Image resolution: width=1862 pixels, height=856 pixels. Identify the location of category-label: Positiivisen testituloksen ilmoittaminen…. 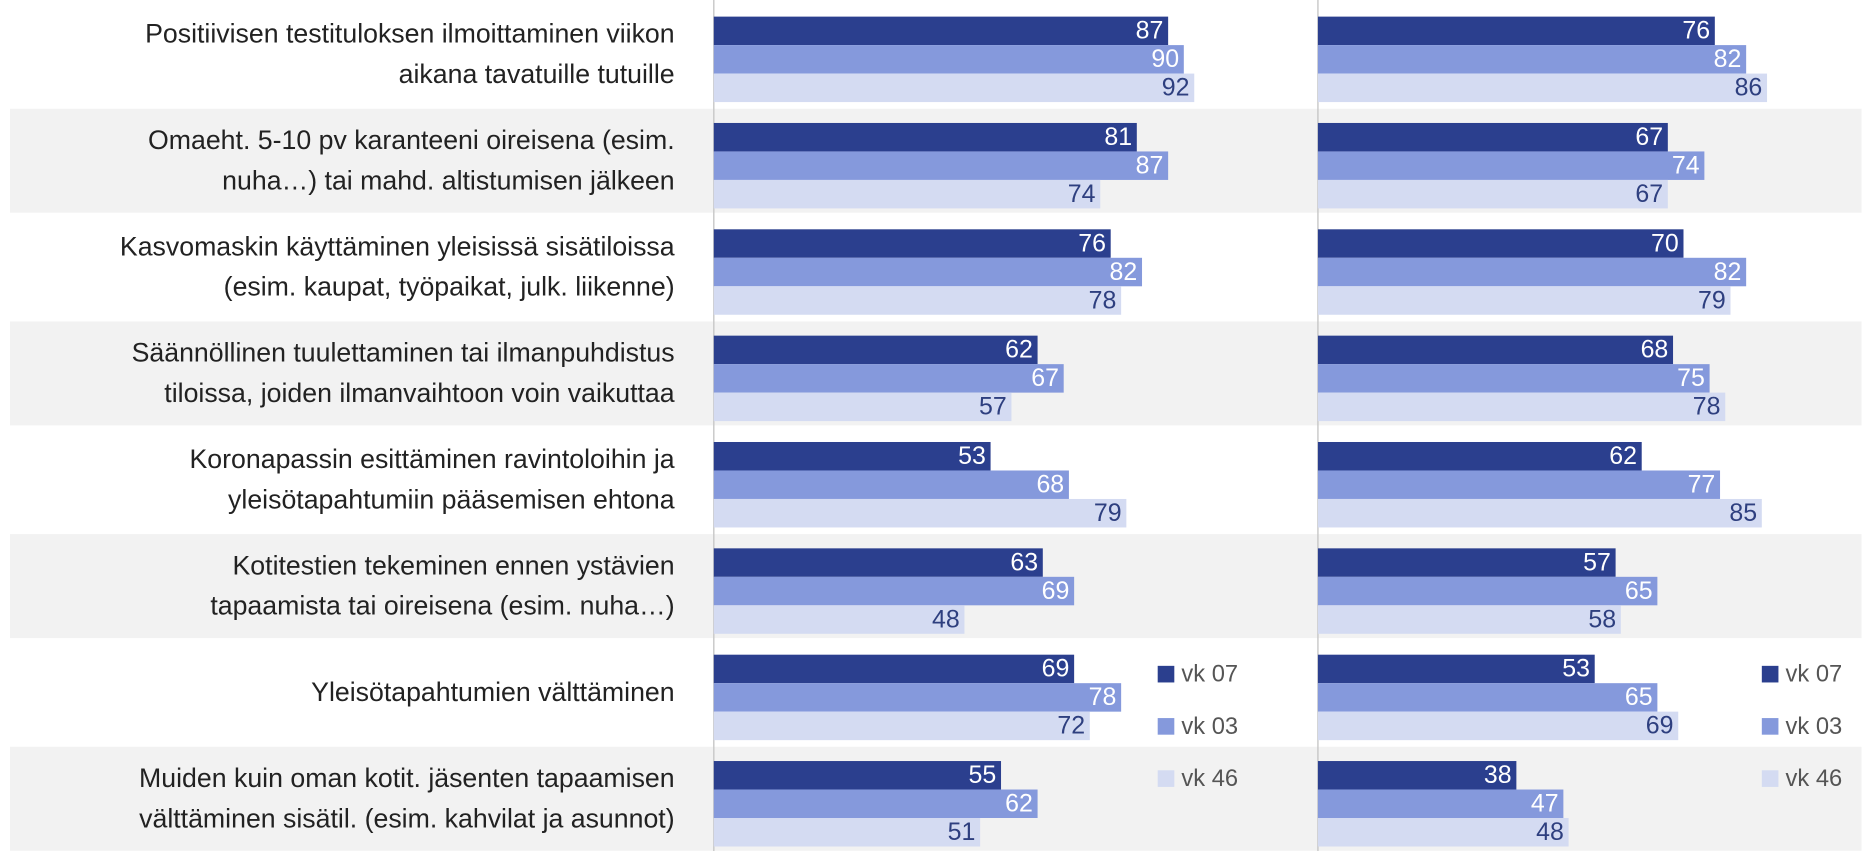
(410, 54).